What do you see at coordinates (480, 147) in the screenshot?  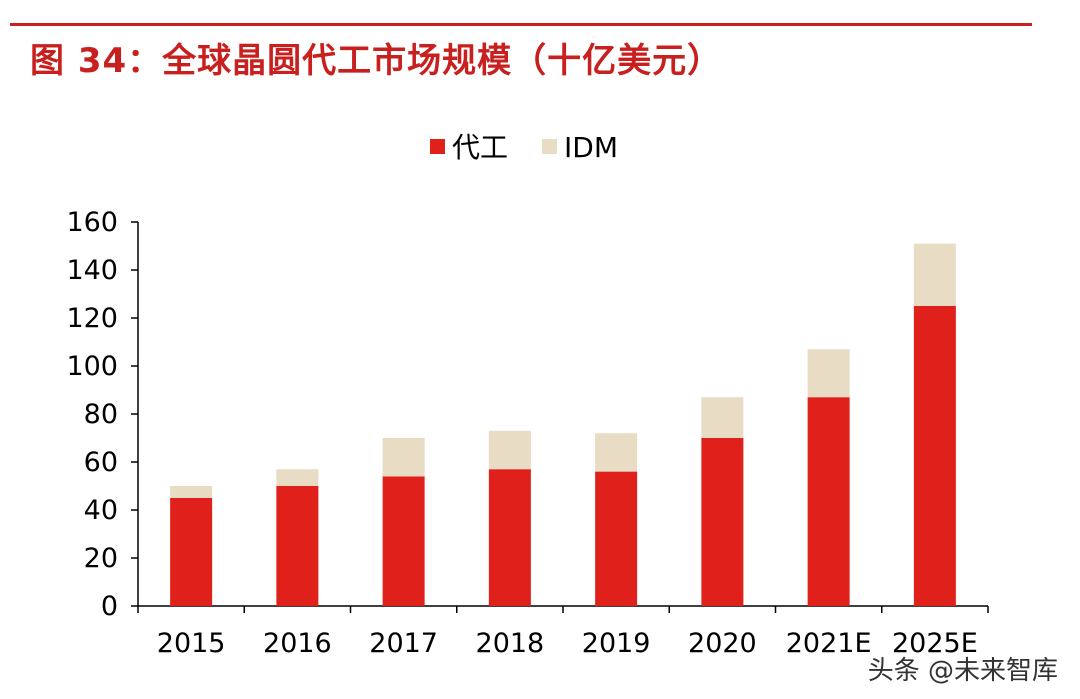 I see `legend-label-foundry: 代工` at bounding box center [480, 147].